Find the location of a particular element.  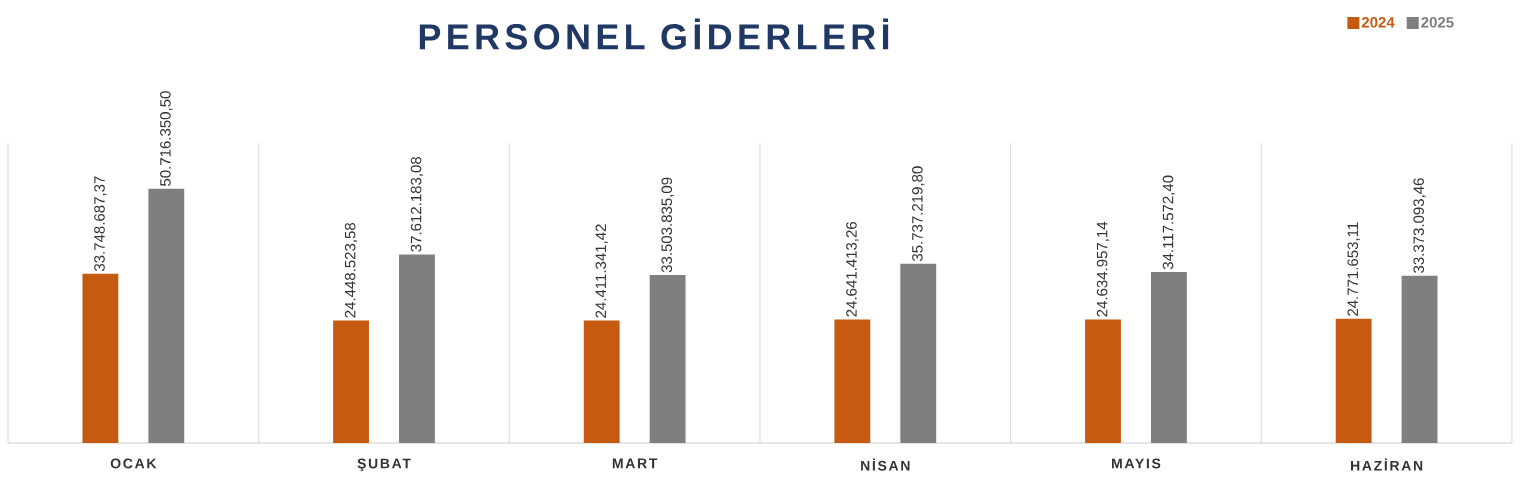

x-tick-label: HAZİRAN is located at coordinates (1387, 464).